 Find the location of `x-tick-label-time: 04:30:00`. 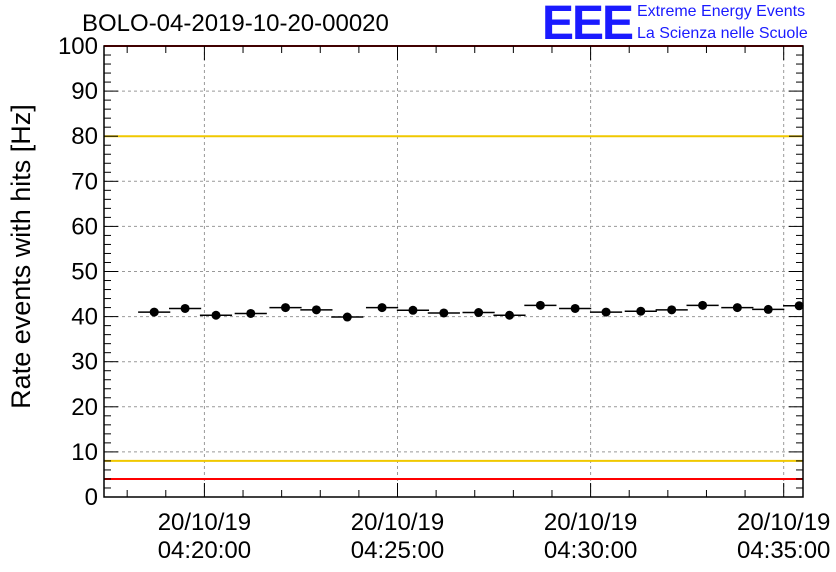

x-tick-label-time: 04:30:00 is located at coordinates (590, 550).